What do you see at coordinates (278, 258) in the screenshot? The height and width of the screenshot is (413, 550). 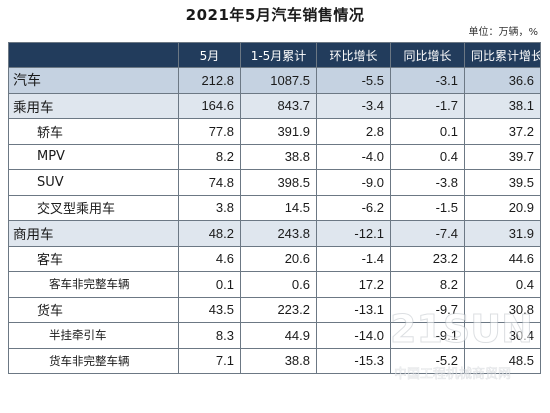 I see `cell-jan-may-cumulative: 20.6` at bounding box center [278, 258].